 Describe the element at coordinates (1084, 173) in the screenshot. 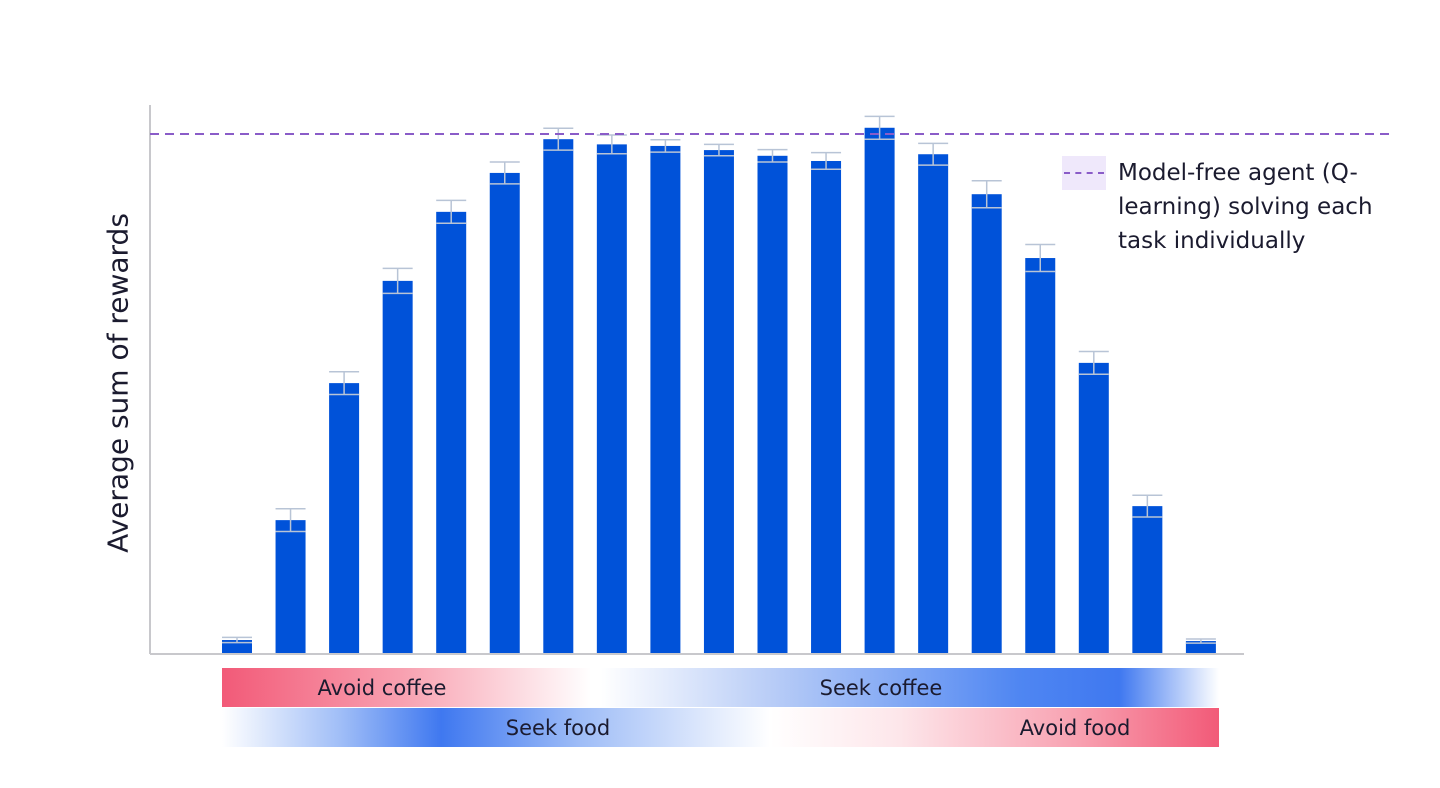

I see `legend-dashed-line-icon` at that location.